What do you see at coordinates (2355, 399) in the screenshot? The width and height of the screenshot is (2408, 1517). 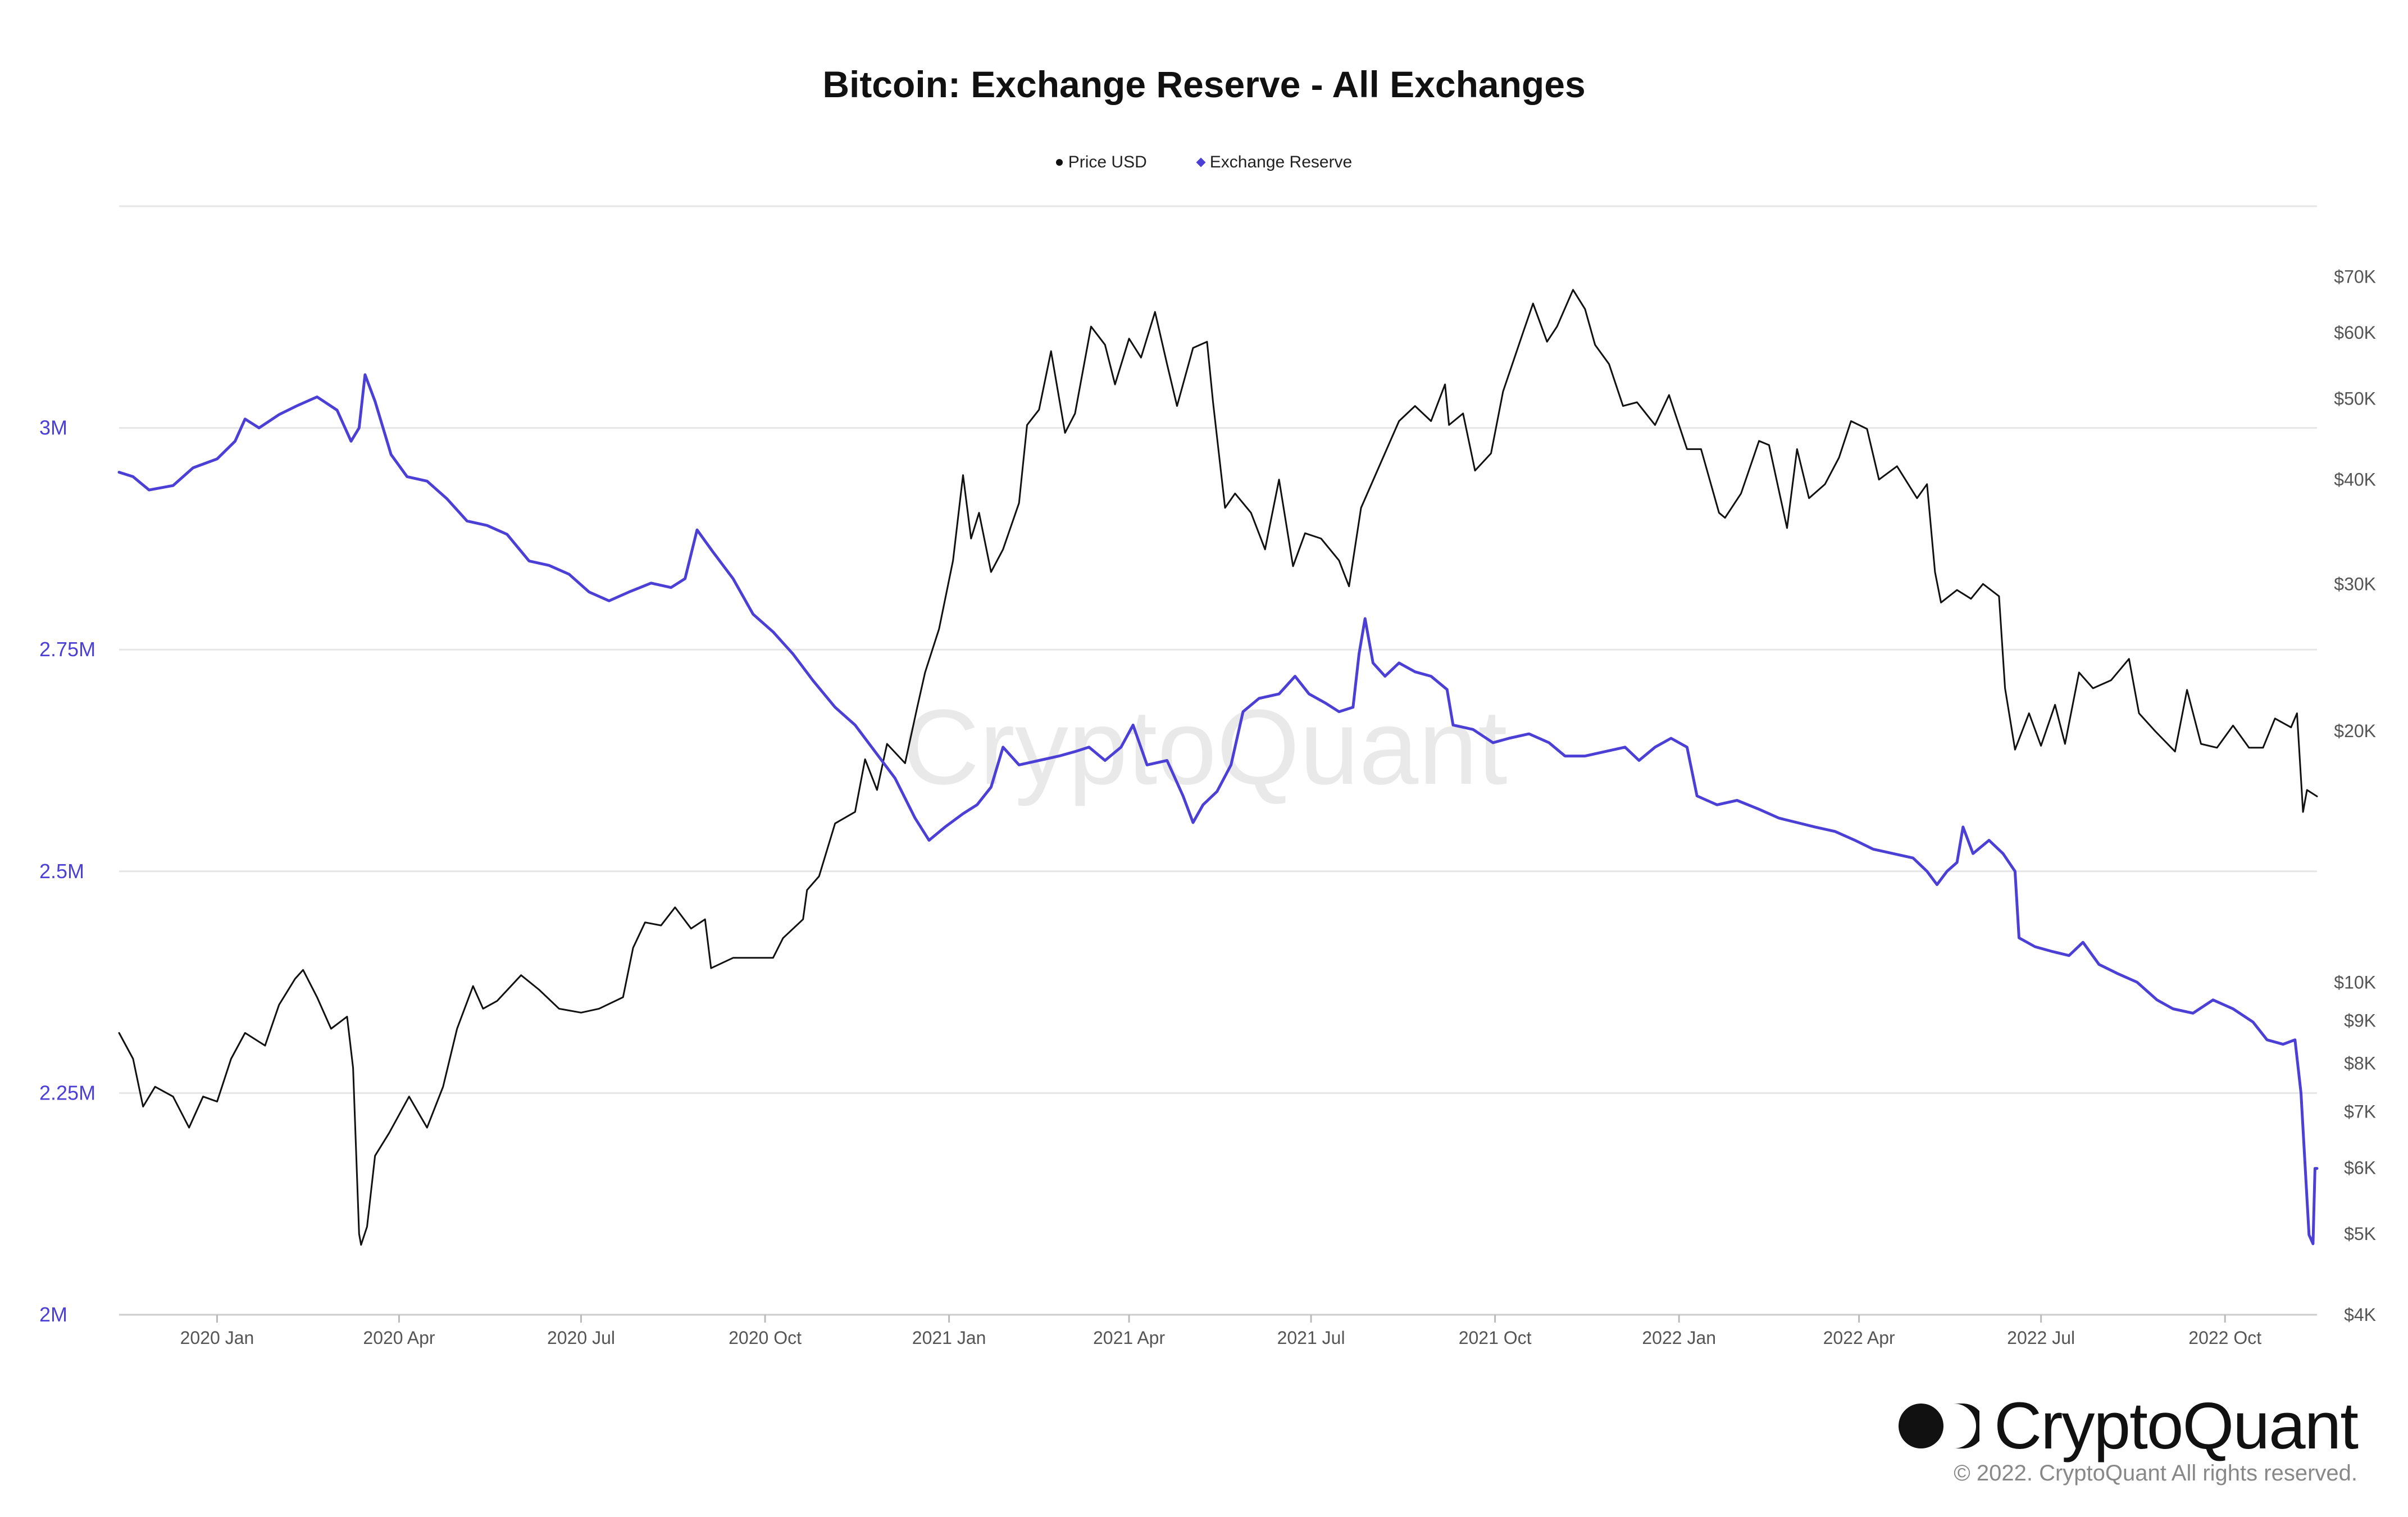 I see `right-axis-tick-label: $50K` at bounding box center [2355, 399].